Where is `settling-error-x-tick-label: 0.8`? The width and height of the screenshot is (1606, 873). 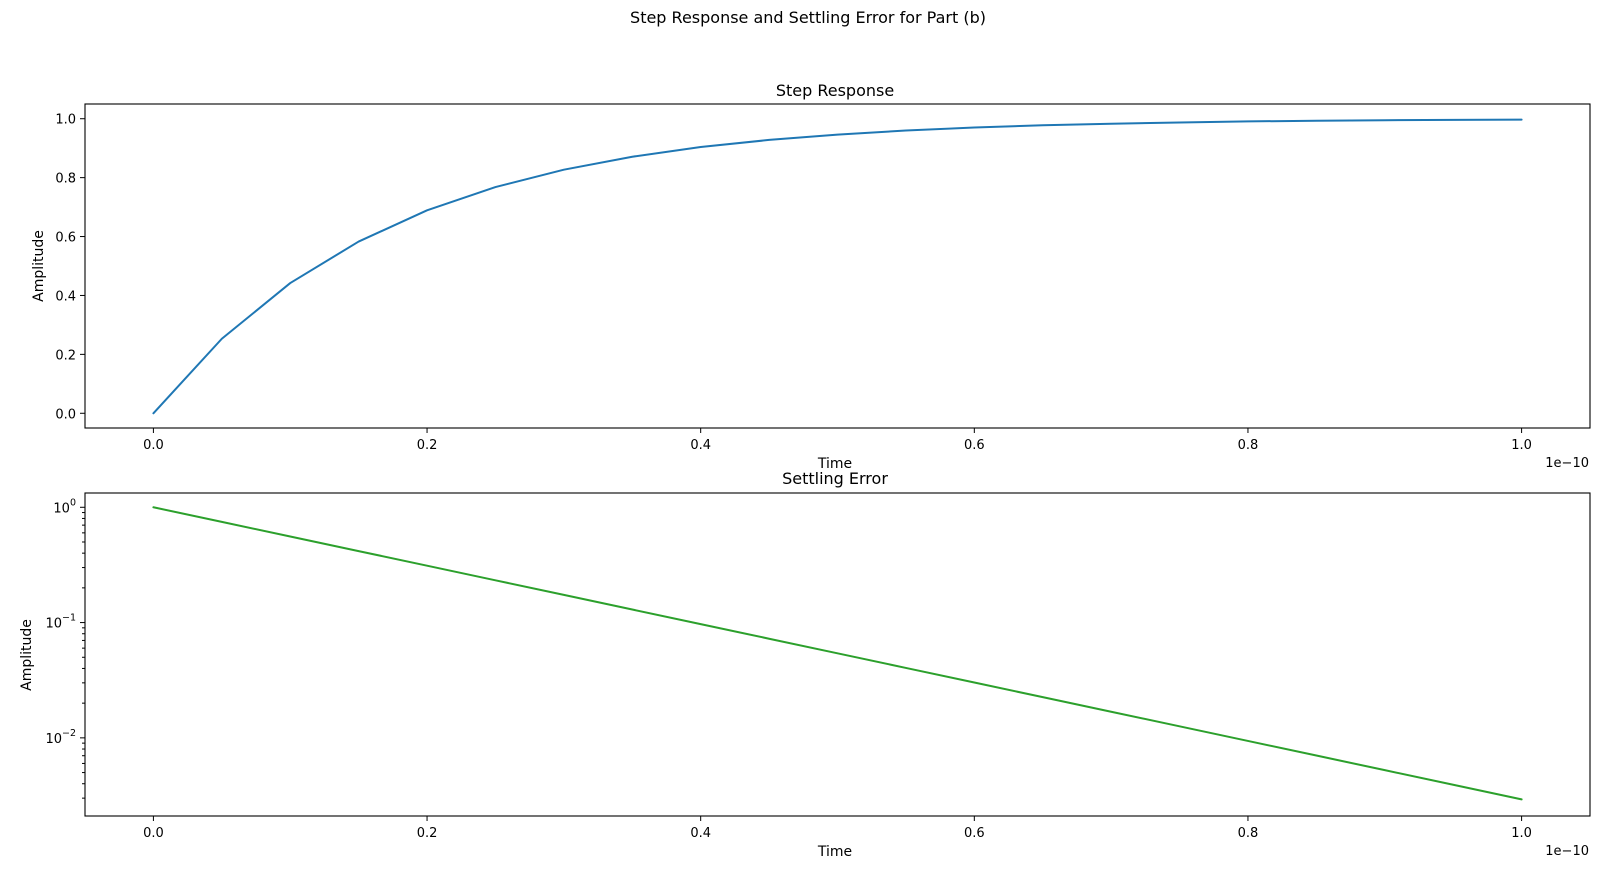
settling-error-x-tick-label: 0.8 is located at coordinates (1248, 833).